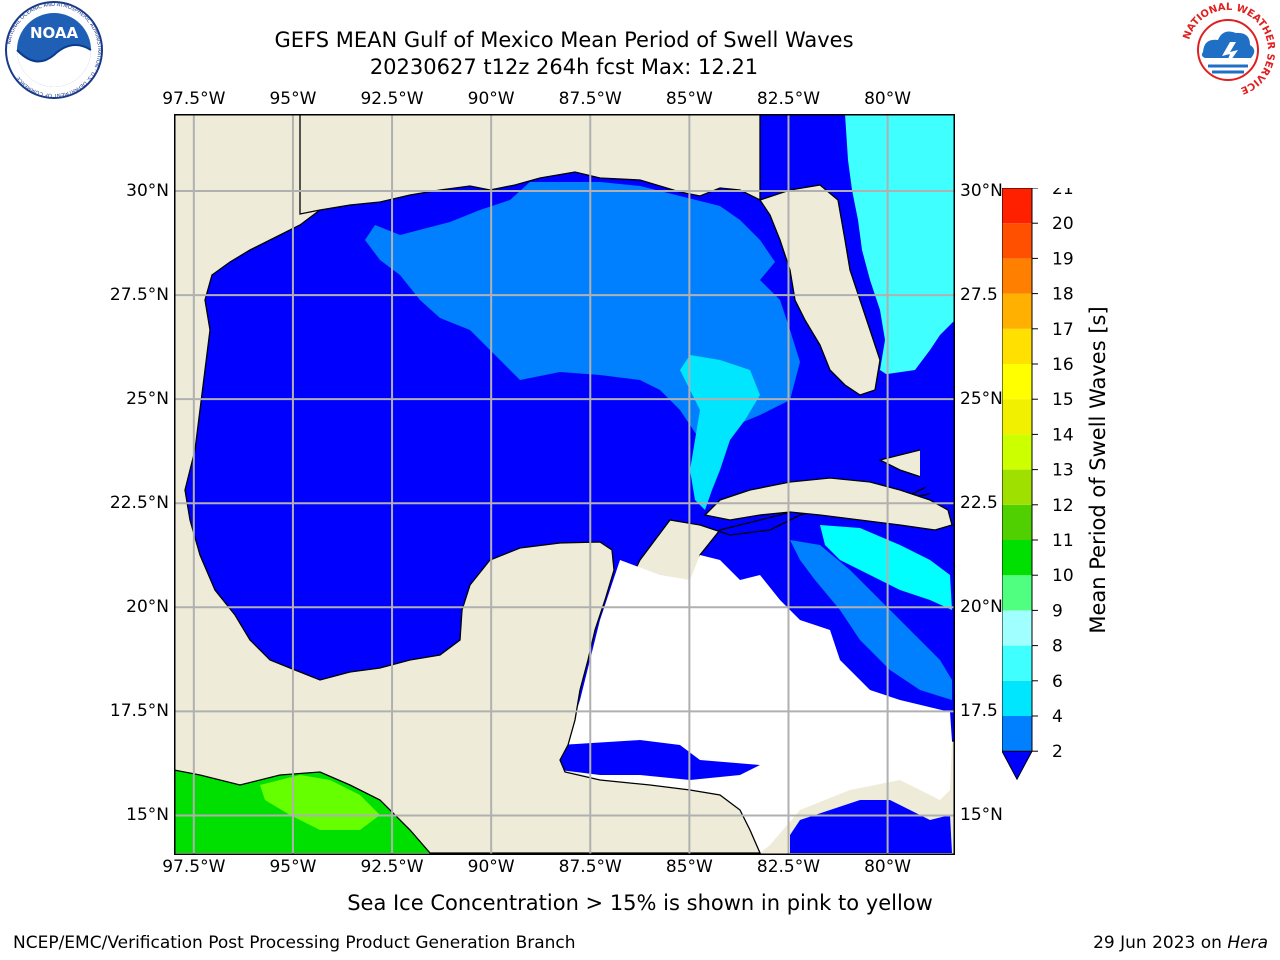 This screenshot has height=960, width=1280. What do you see at coordinates (1038, 484) in the screenshot?
I see `colorbar: 2 4 6 8 9 10 11 12 13 14 15 16 17 18 19 20 21` at bounding box center [1038, 484].